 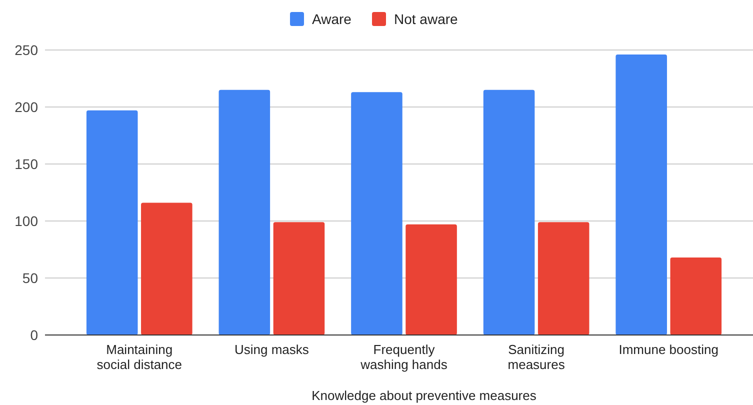 What do you see at coordinates (34, 334) in the screenshot?
I see `y-tick-label: 0` at bounding box center [34, 334].